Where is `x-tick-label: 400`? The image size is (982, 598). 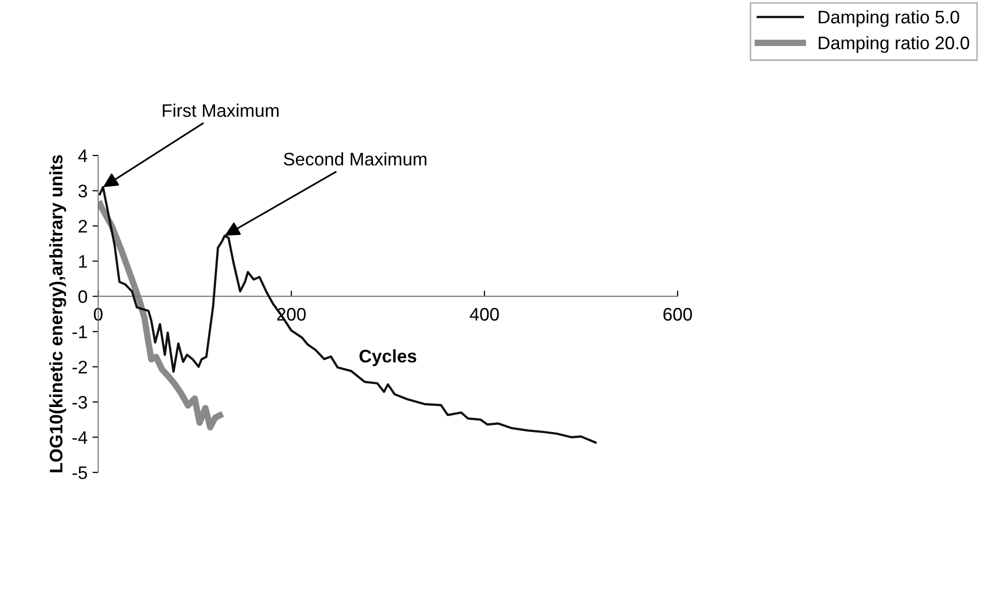 x-tick-label: 400 is located at coordinates (484, 314).